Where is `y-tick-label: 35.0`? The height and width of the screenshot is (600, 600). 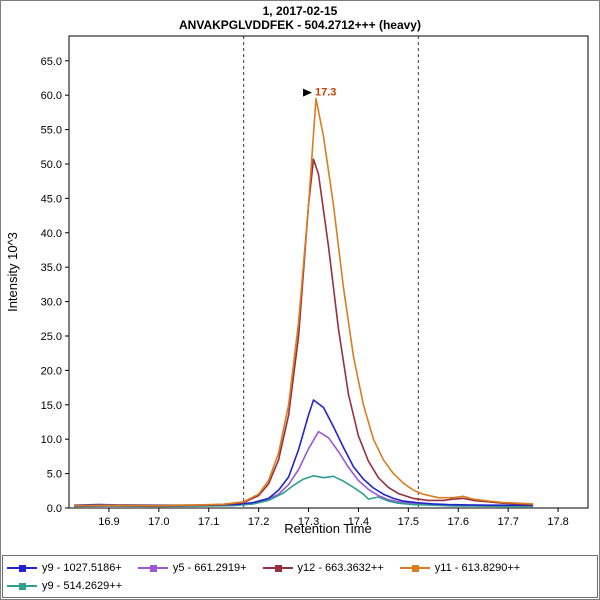
y-tick-label: 35.0 is located at coordinates (51, 268).